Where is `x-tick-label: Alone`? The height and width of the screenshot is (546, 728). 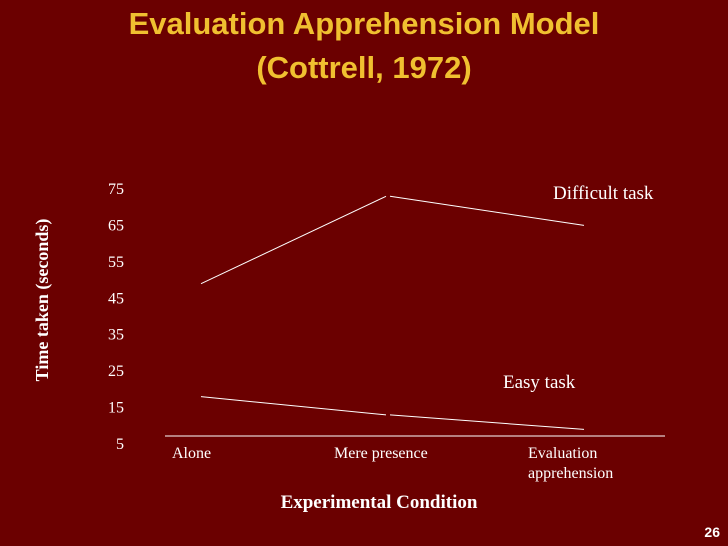
x-tick-label: Alone is located at coordinates (191, 453).